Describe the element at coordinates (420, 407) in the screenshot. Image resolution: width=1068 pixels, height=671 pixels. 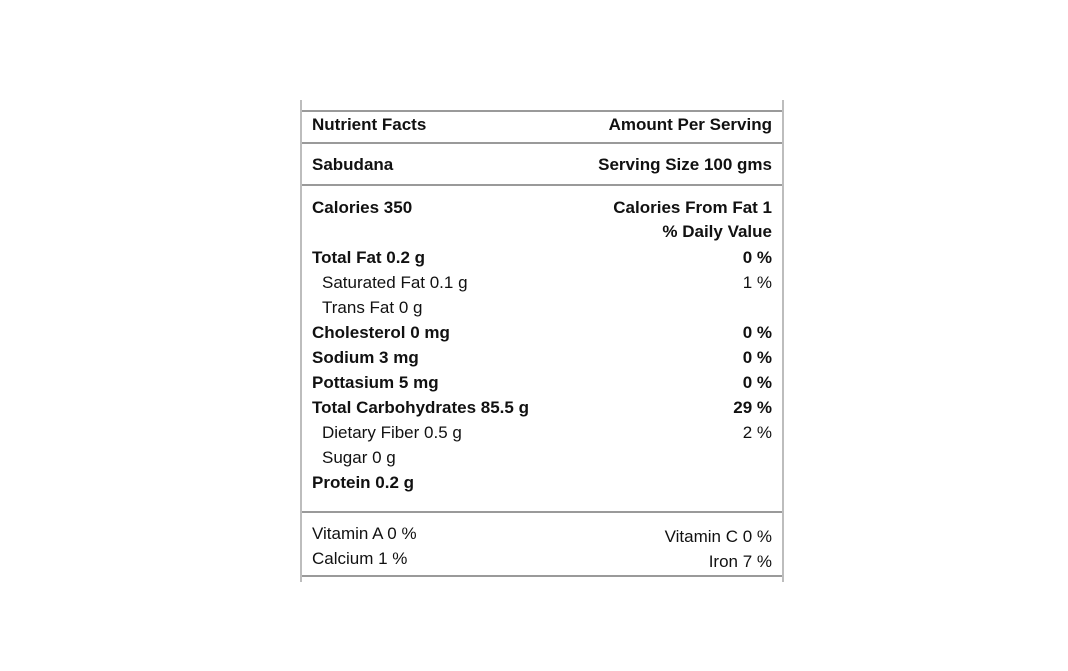
I see `nutrient-label: Total Carbohydrates 85.5 g` at that location.